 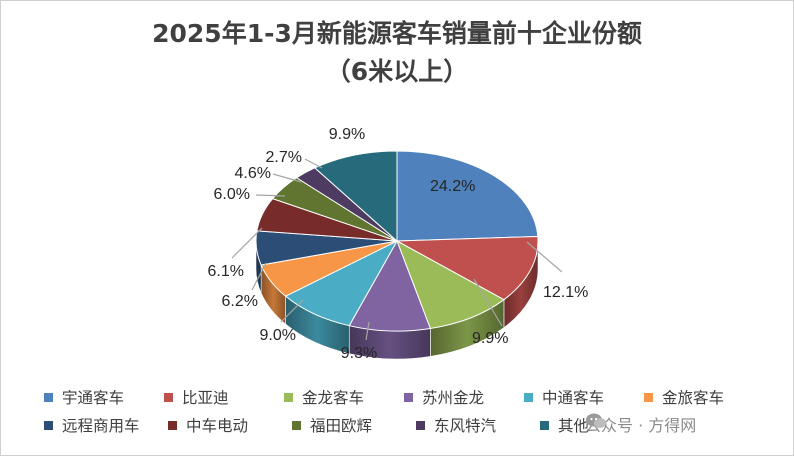 What do you see at coordinates (573, 398) in the screenshot?
I see `legend-label: 中通客车` at bounding box center [573, 398].